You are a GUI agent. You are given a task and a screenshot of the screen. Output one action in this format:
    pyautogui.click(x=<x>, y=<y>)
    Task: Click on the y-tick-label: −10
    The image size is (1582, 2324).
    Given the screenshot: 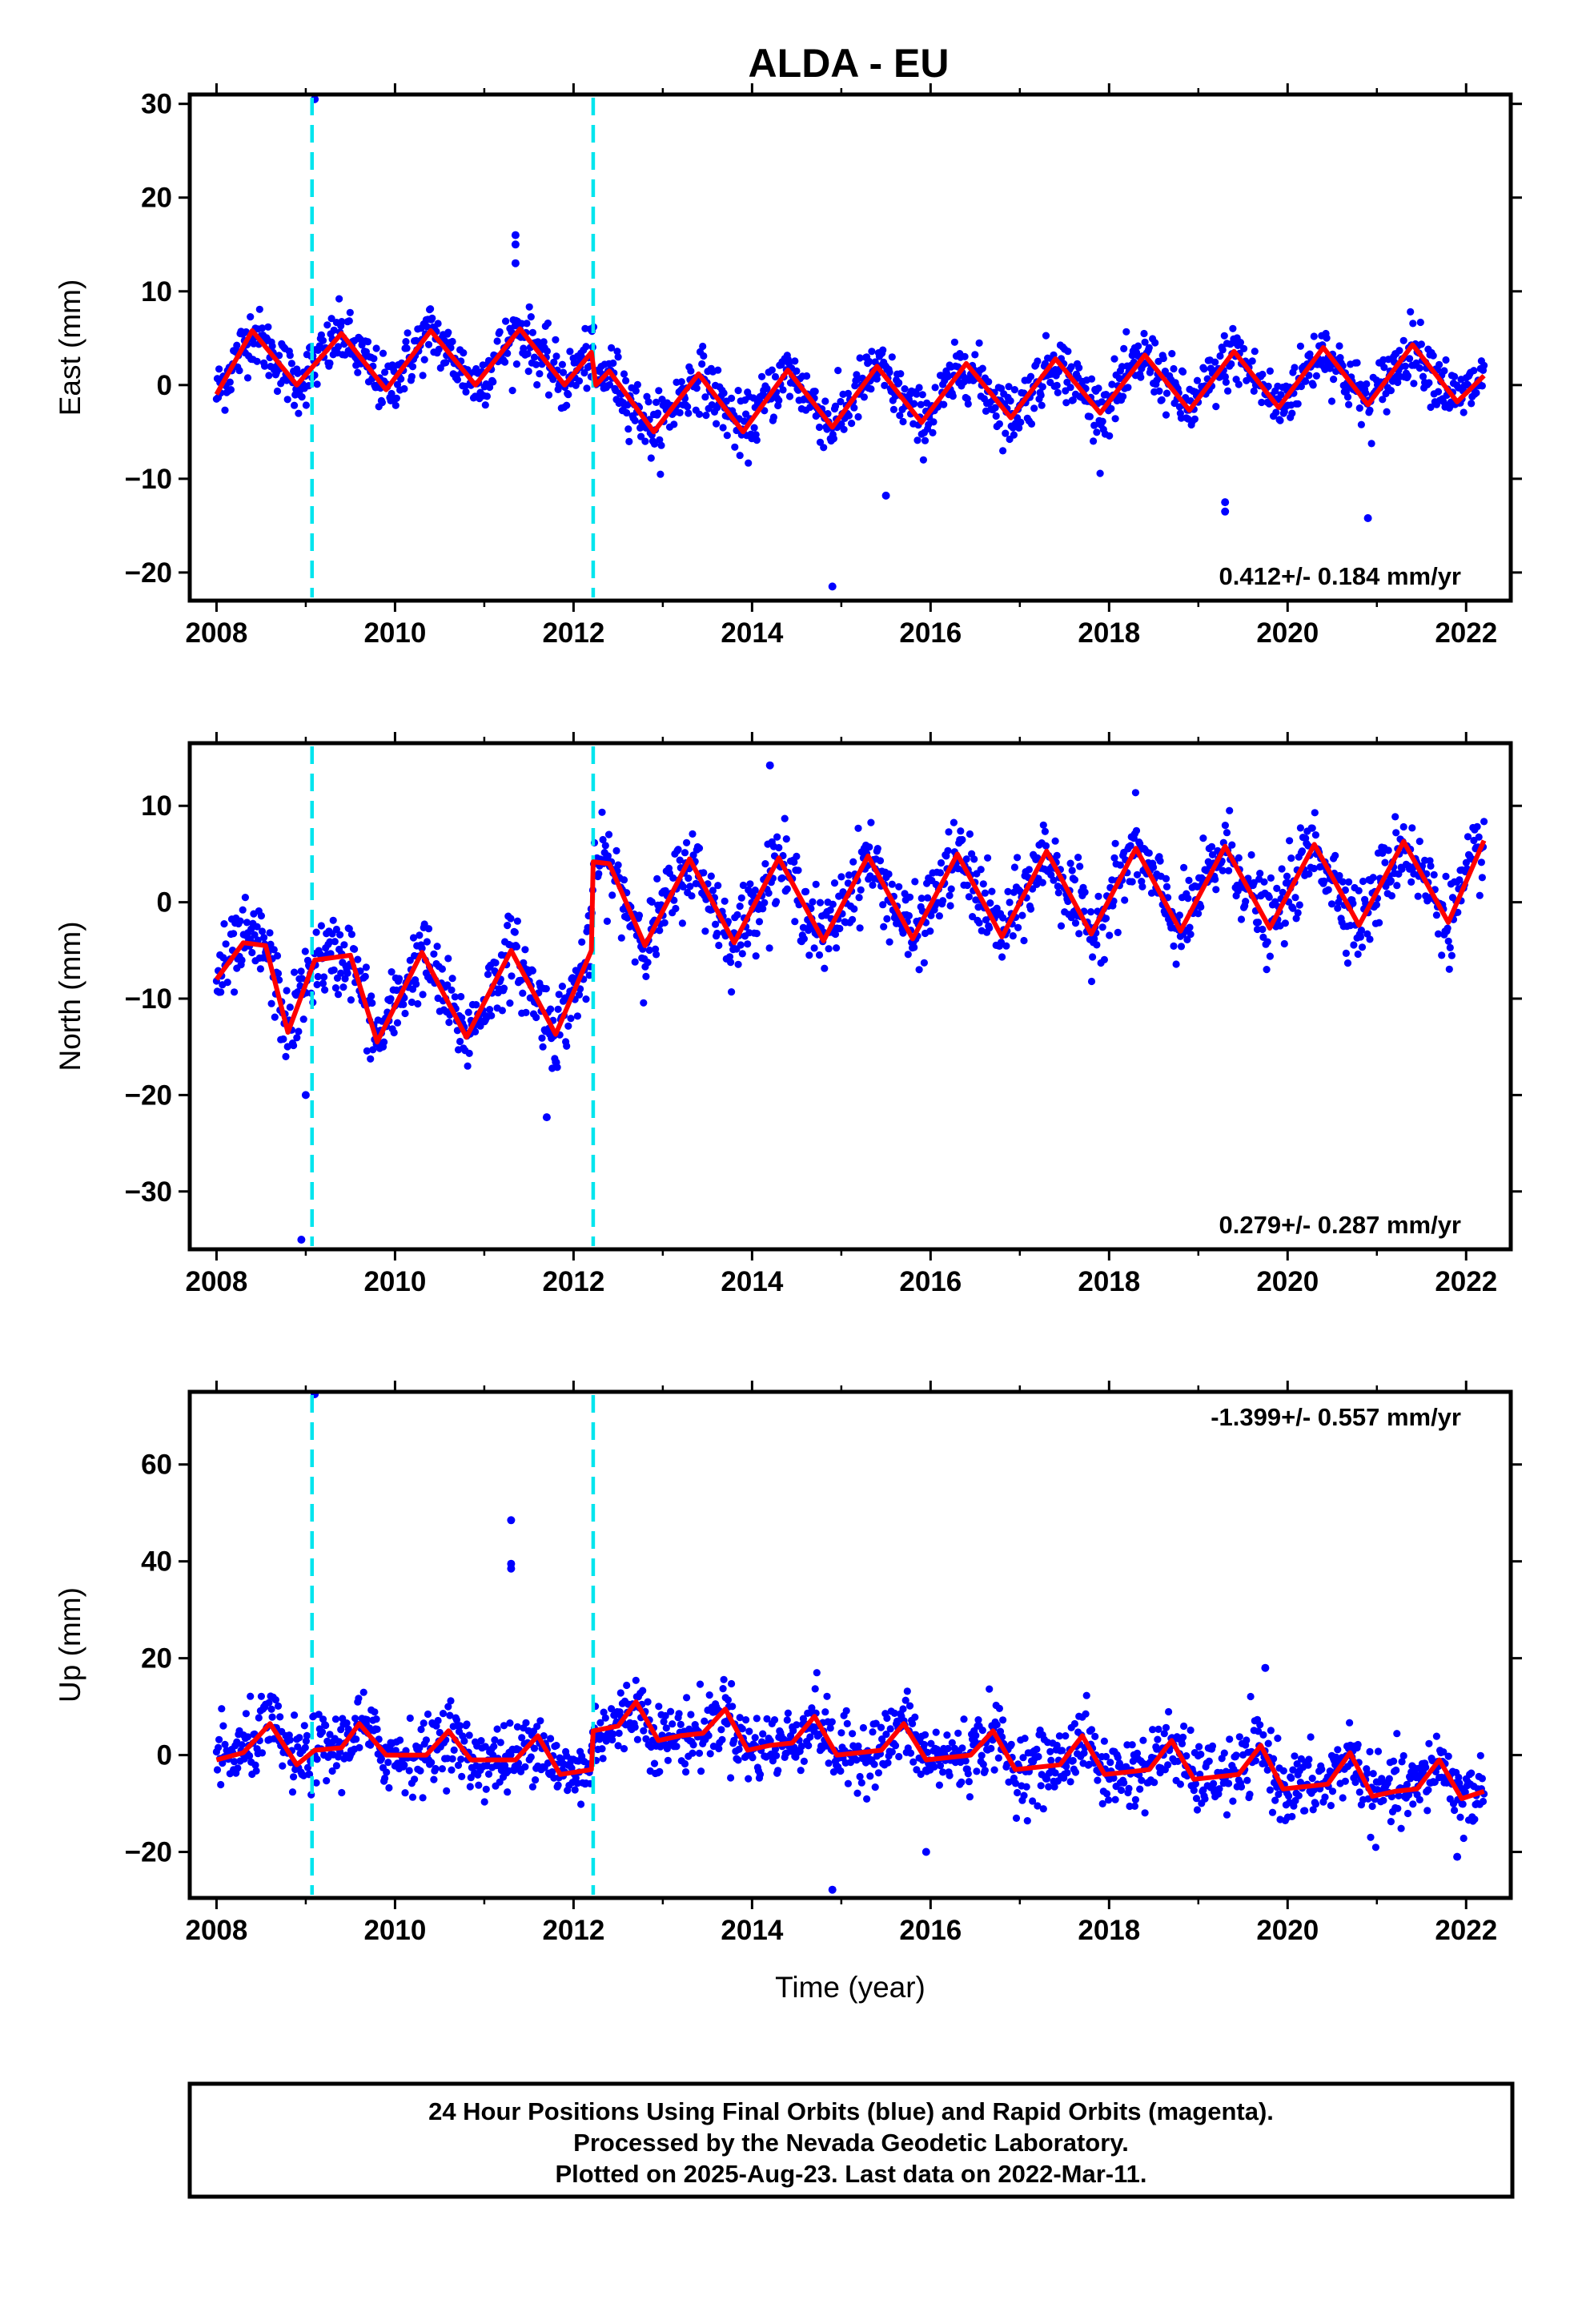 What is the action you would take?
    pyautogui.click(x=148, y=999)
    